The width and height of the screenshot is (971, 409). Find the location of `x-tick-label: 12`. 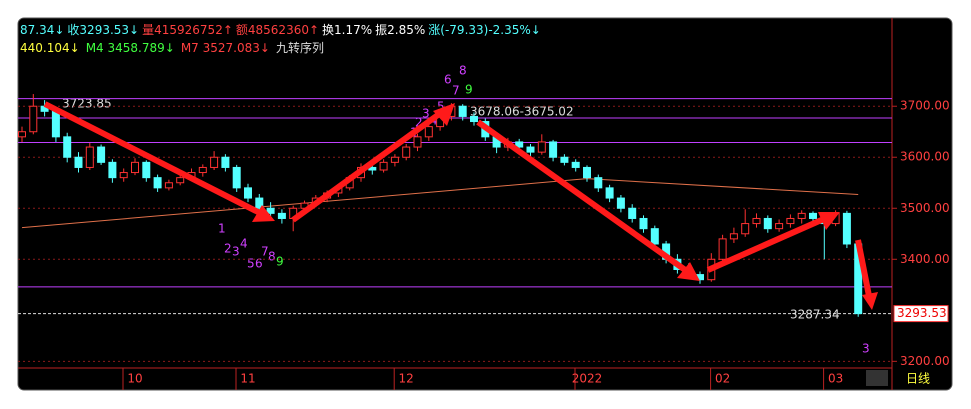

x-tick-label: 12 is located at coordinates (406, 379).